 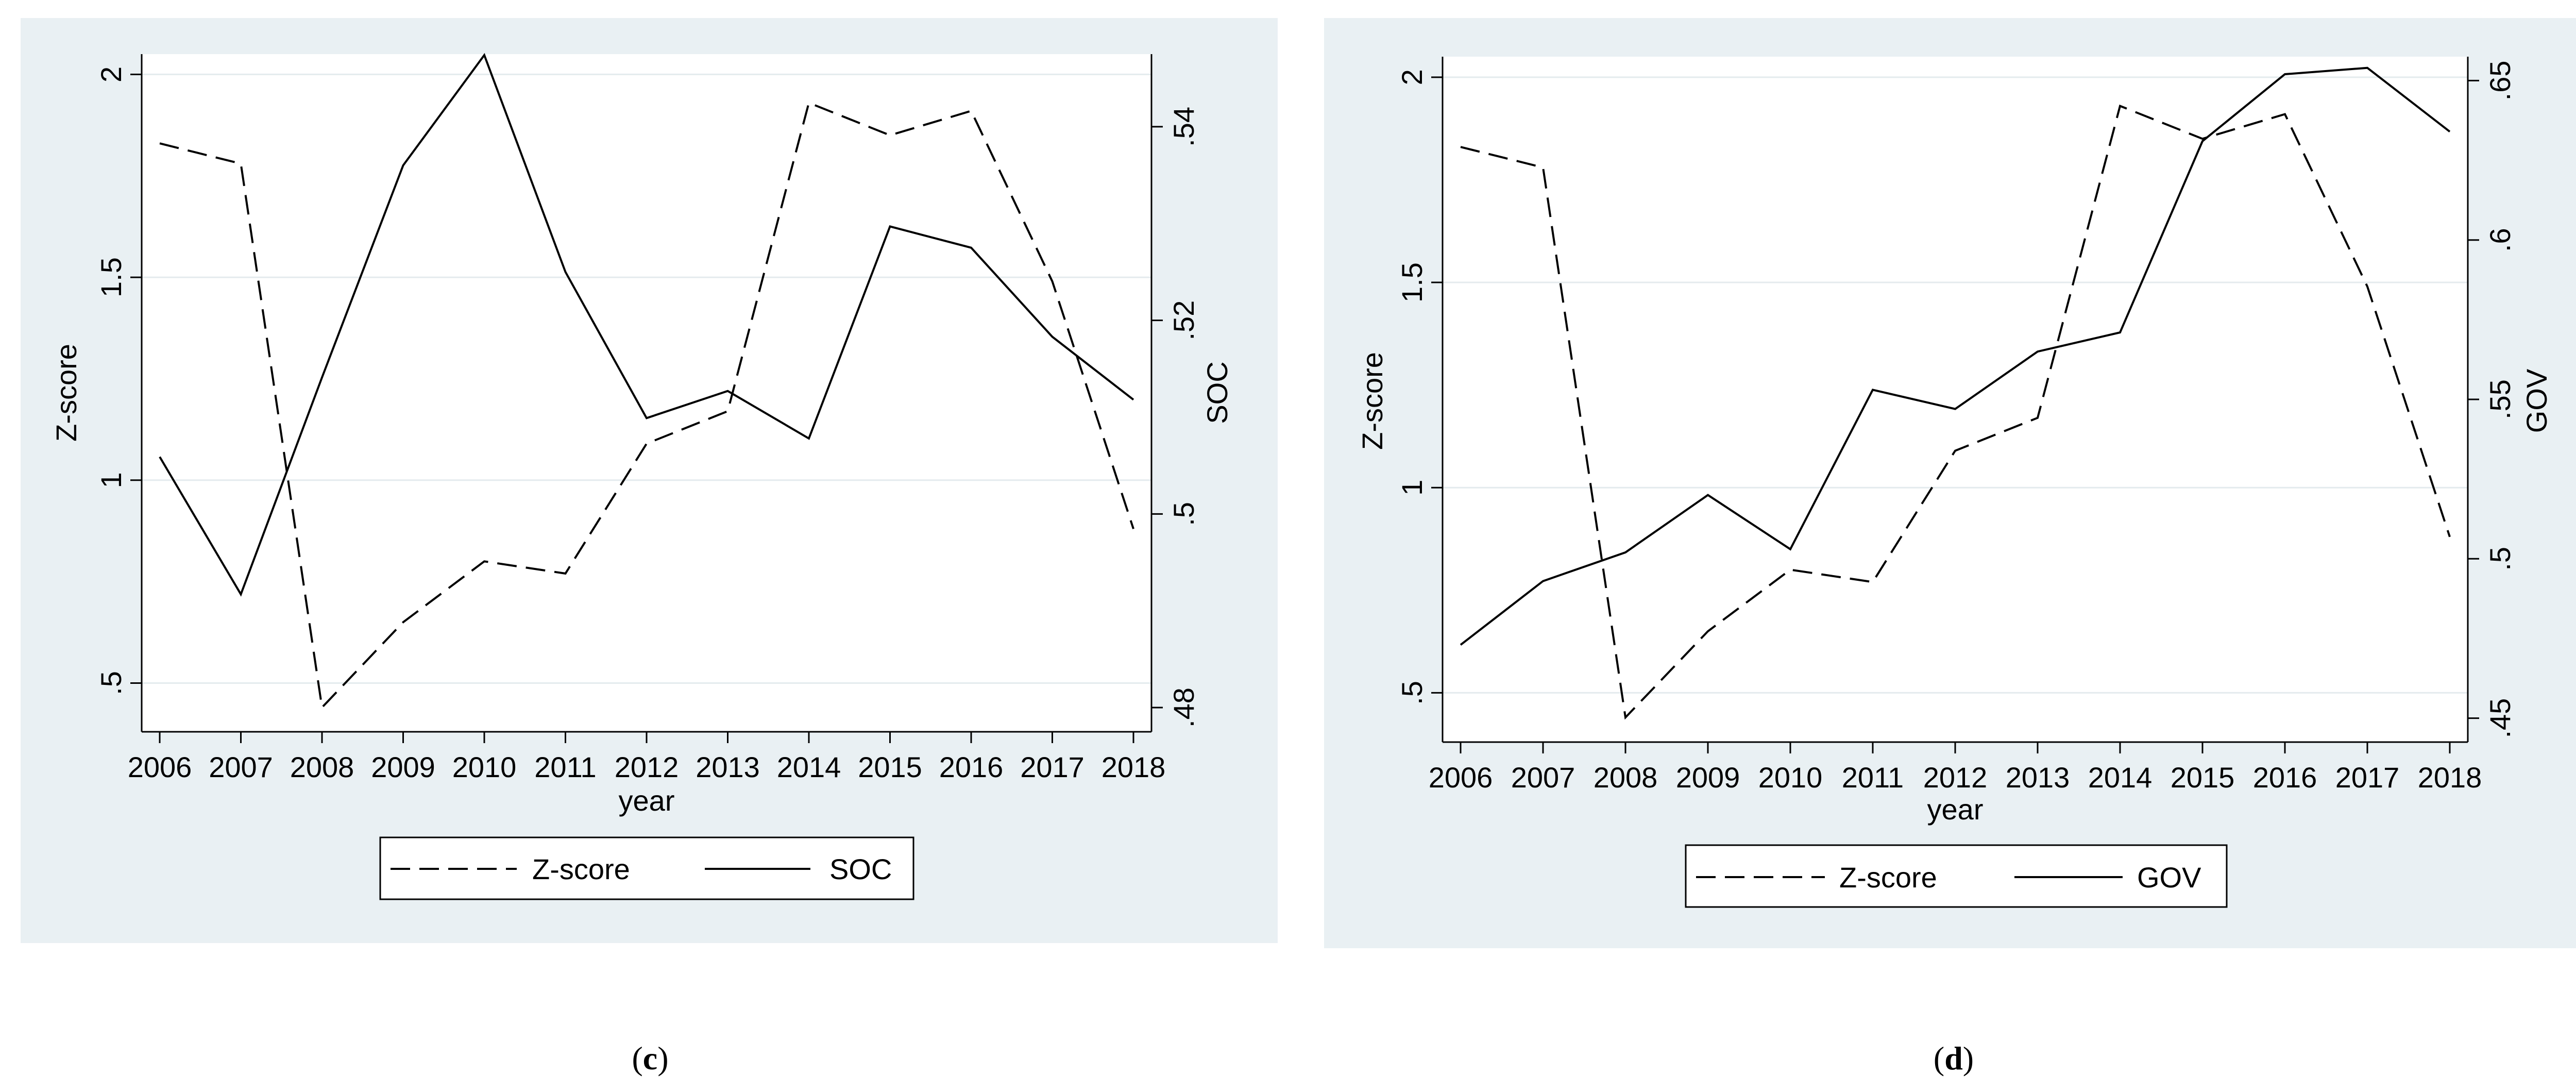 What do you see at coordinates (860, 869) in the screenshot?
I see `panel-c-legend-label-soc: SOC` at bounding box center [860, 869].